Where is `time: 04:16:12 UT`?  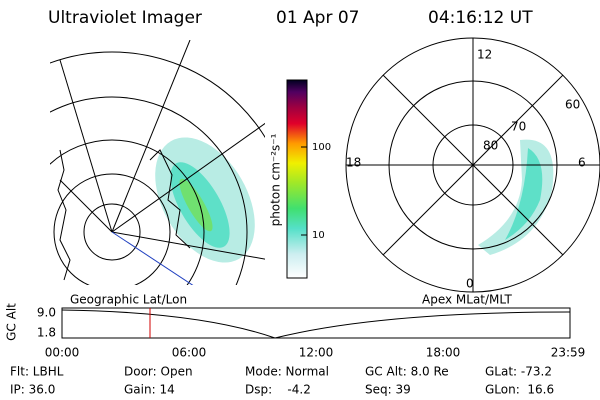 time: 04:16:12 UT is located at coordinates (480, 18).